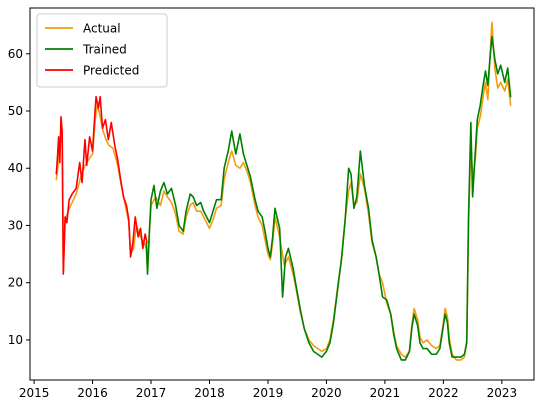  I want to click on x-tick-label: 2020, so click(326, 393).